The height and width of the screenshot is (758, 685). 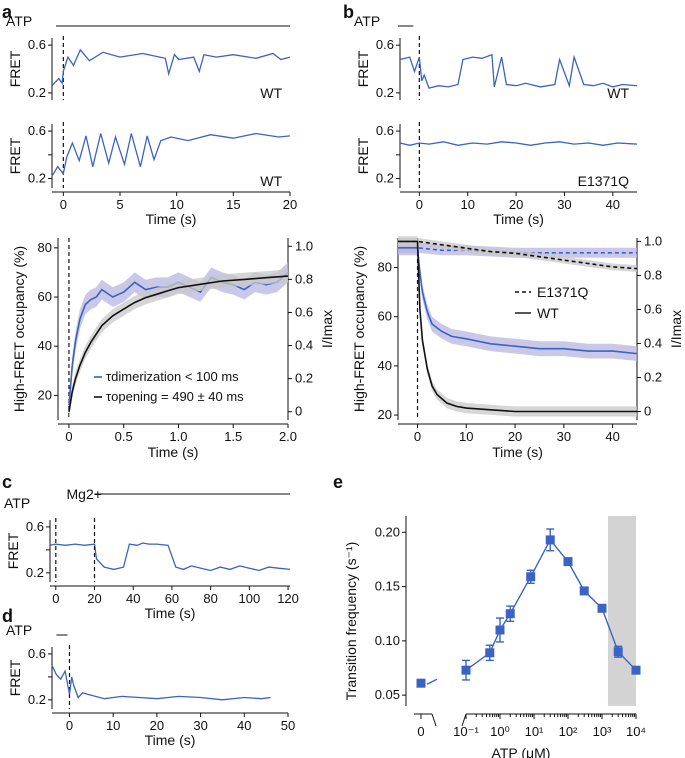 I want to click on legend-opening: τopening = 490 ± 40 ms, so click(x=175, y=396).